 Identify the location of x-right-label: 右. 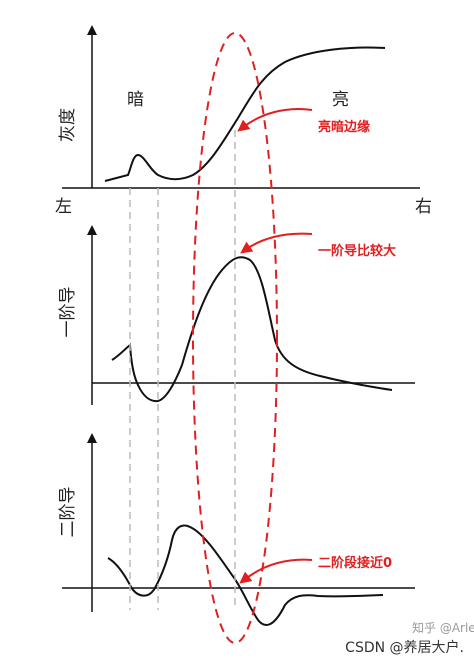
(423, 207).